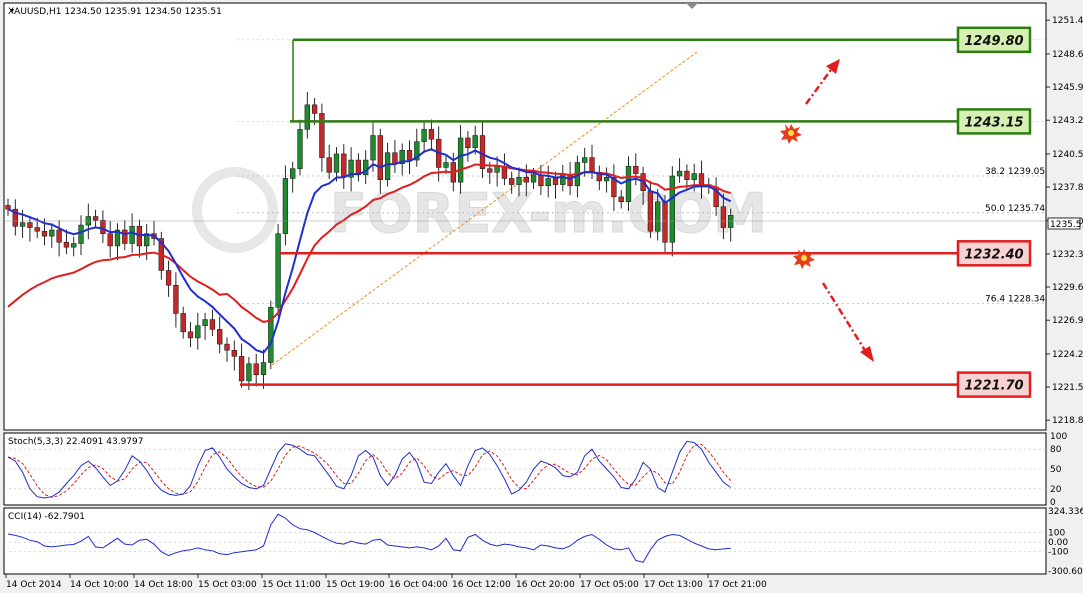  Describe the element at coordinates (1067, 321) in the screenshot. I see `price-axis-label: 1226.95` at that location.